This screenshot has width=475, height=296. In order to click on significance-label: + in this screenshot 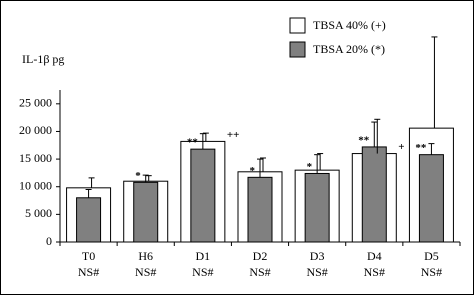, I will do `click(401, 147)`.